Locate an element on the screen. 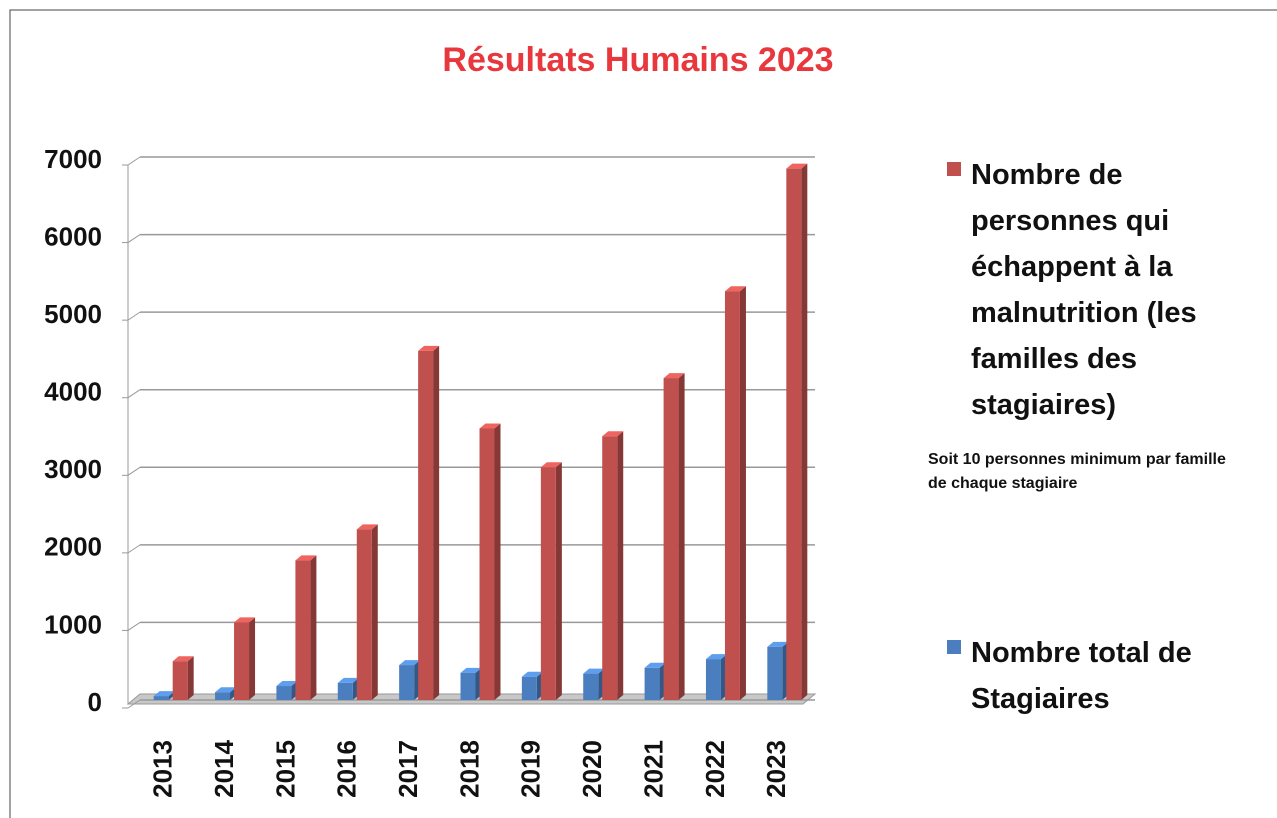  chart-title: Résultats Humains 2023 is located at coordinates (637, 60).